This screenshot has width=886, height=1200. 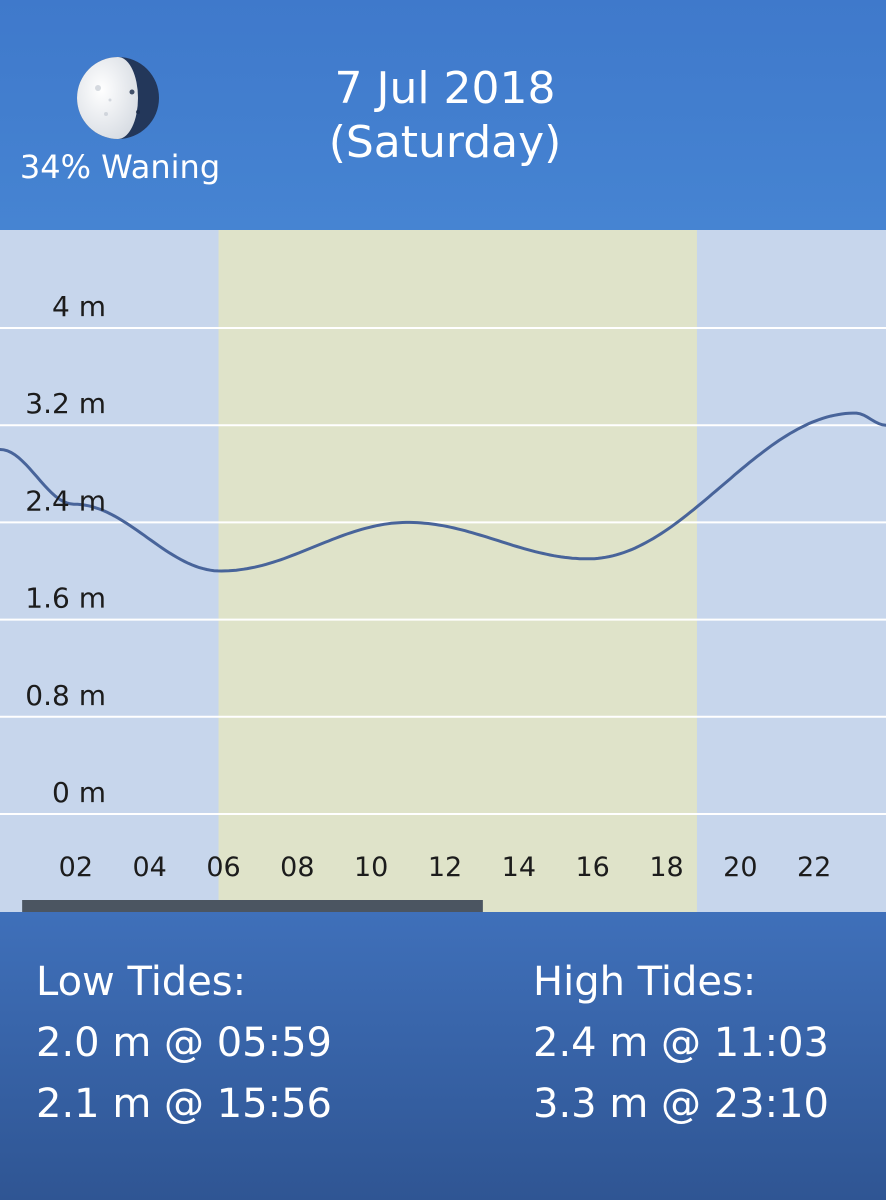 What do you see at coordinates (79, 792) in the screenshot?
I see `y-tick-label: 0 m` at bounding box center [79, 792].